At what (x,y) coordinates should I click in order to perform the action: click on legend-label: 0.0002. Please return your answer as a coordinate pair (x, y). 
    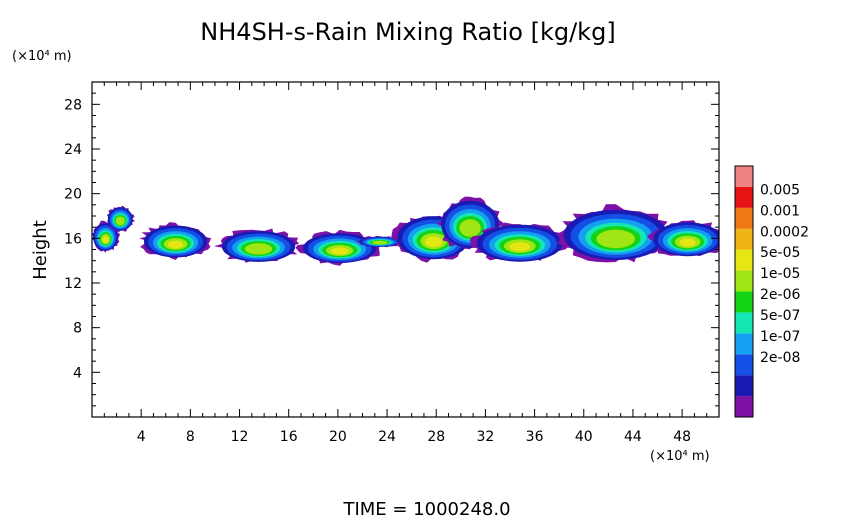
    Looking at the image, I should click on (784, 232).